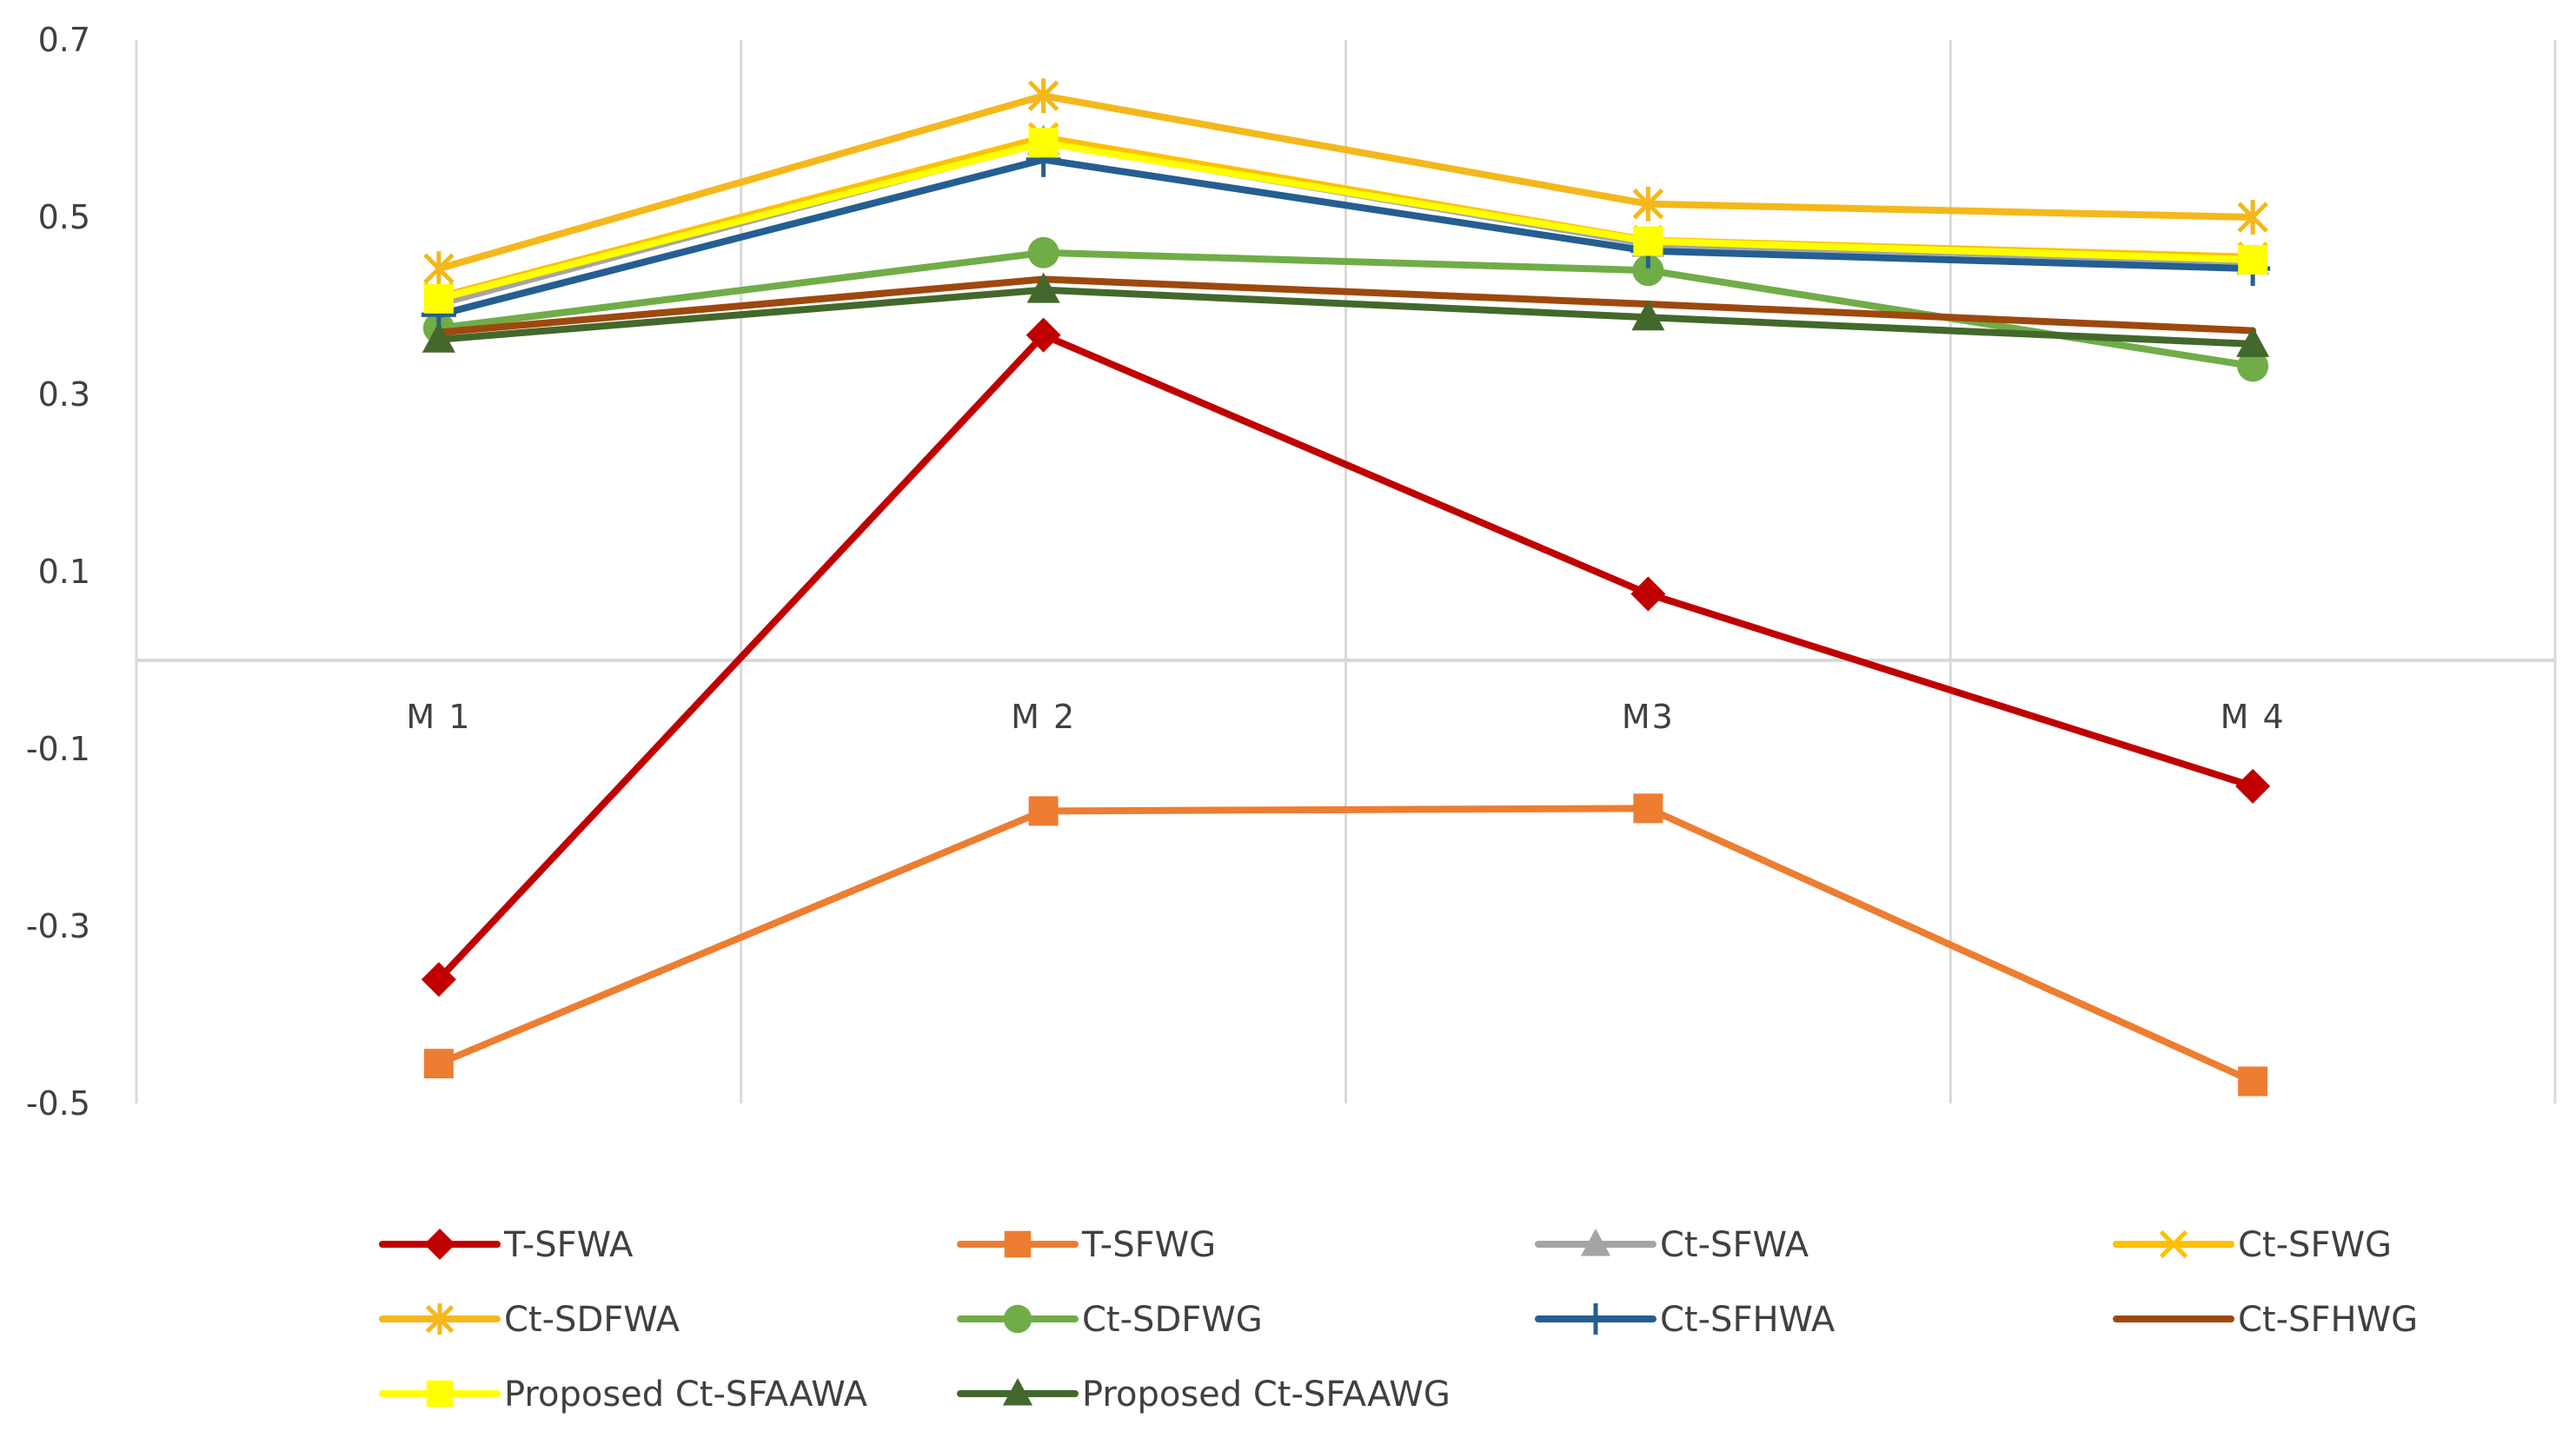 This screenshot has width=2576, height=1438. Describe the element at coordinates (2315, 1245) in the screenshot. I see `legend-label: Ct-SFWG` at that location.